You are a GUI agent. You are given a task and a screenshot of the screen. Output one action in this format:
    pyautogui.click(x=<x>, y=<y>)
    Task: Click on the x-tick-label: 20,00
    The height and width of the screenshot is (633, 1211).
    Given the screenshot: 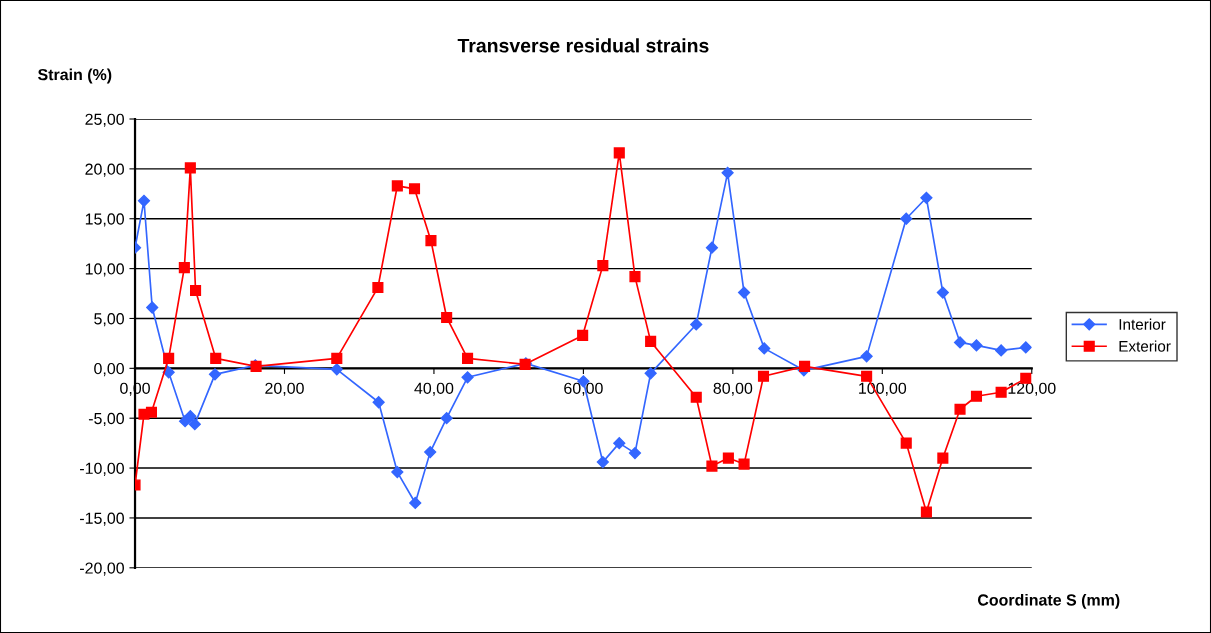 What is the action you would take?
    pyautogui.click(x=284, y=389)
    